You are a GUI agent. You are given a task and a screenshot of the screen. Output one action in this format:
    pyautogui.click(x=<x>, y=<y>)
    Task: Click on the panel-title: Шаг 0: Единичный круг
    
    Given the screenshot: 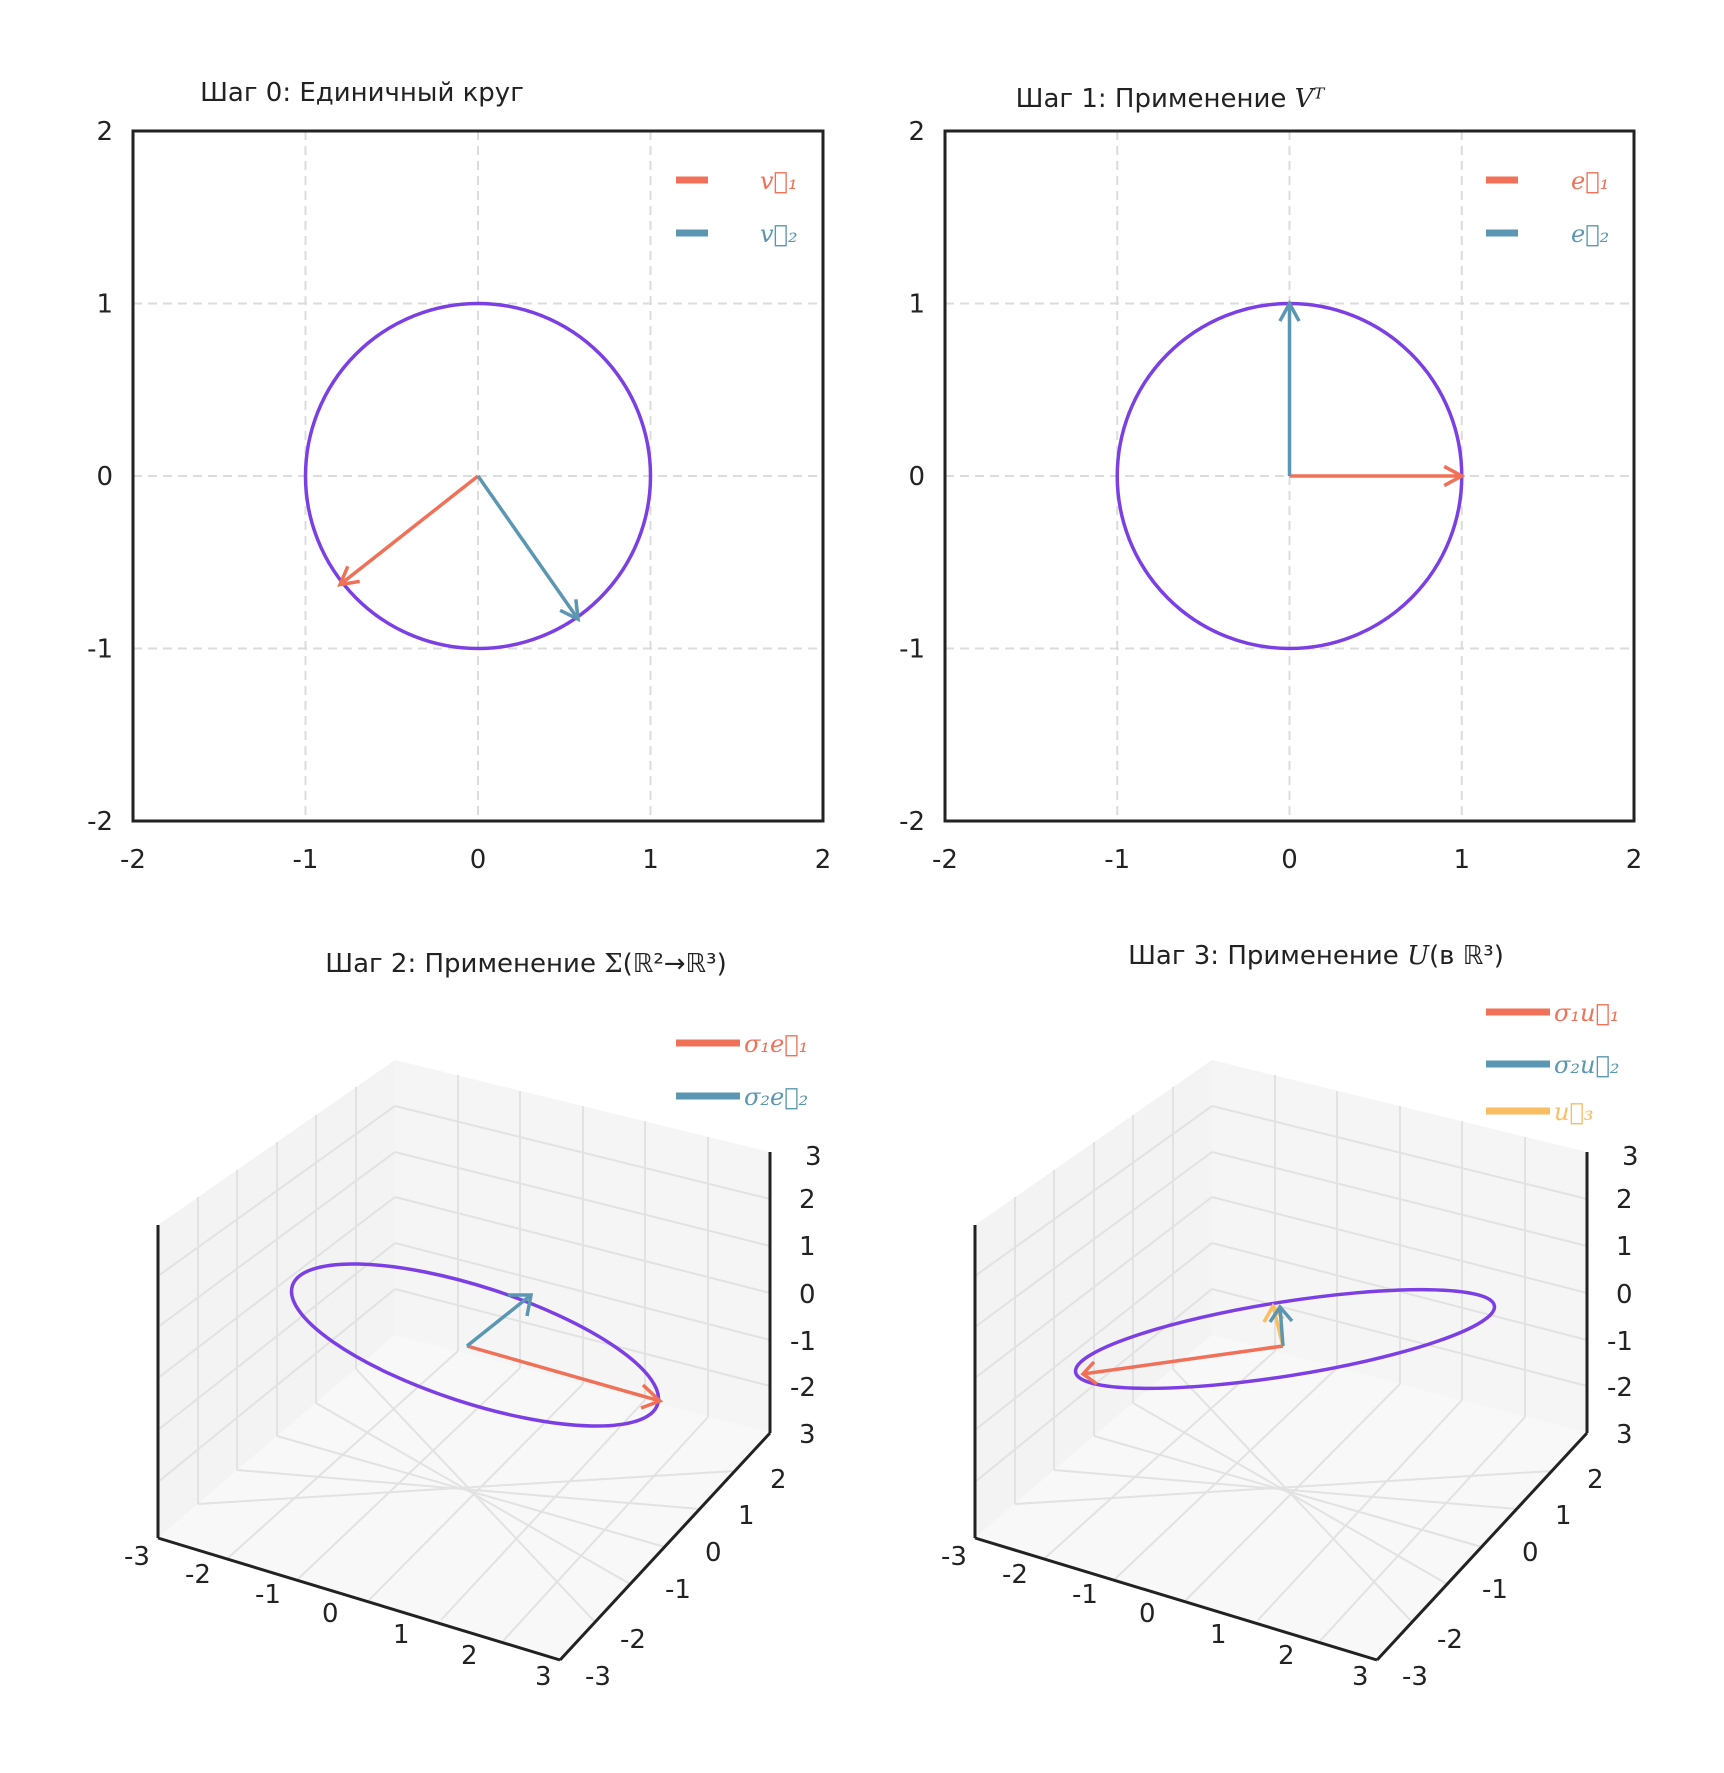 What is the action you would take?
    pyautogui.click(x=362, y=93)
    